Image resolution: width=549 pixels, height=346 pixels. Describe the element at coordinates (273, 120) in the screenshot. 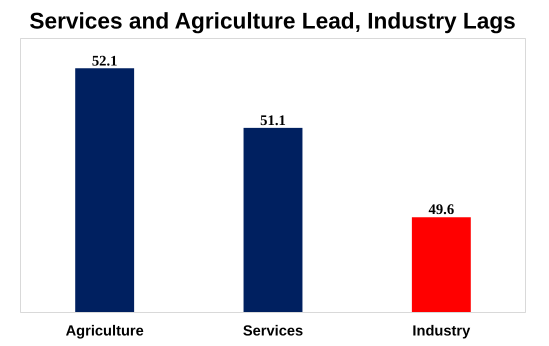

I see `data-label: 51.1` at that location.